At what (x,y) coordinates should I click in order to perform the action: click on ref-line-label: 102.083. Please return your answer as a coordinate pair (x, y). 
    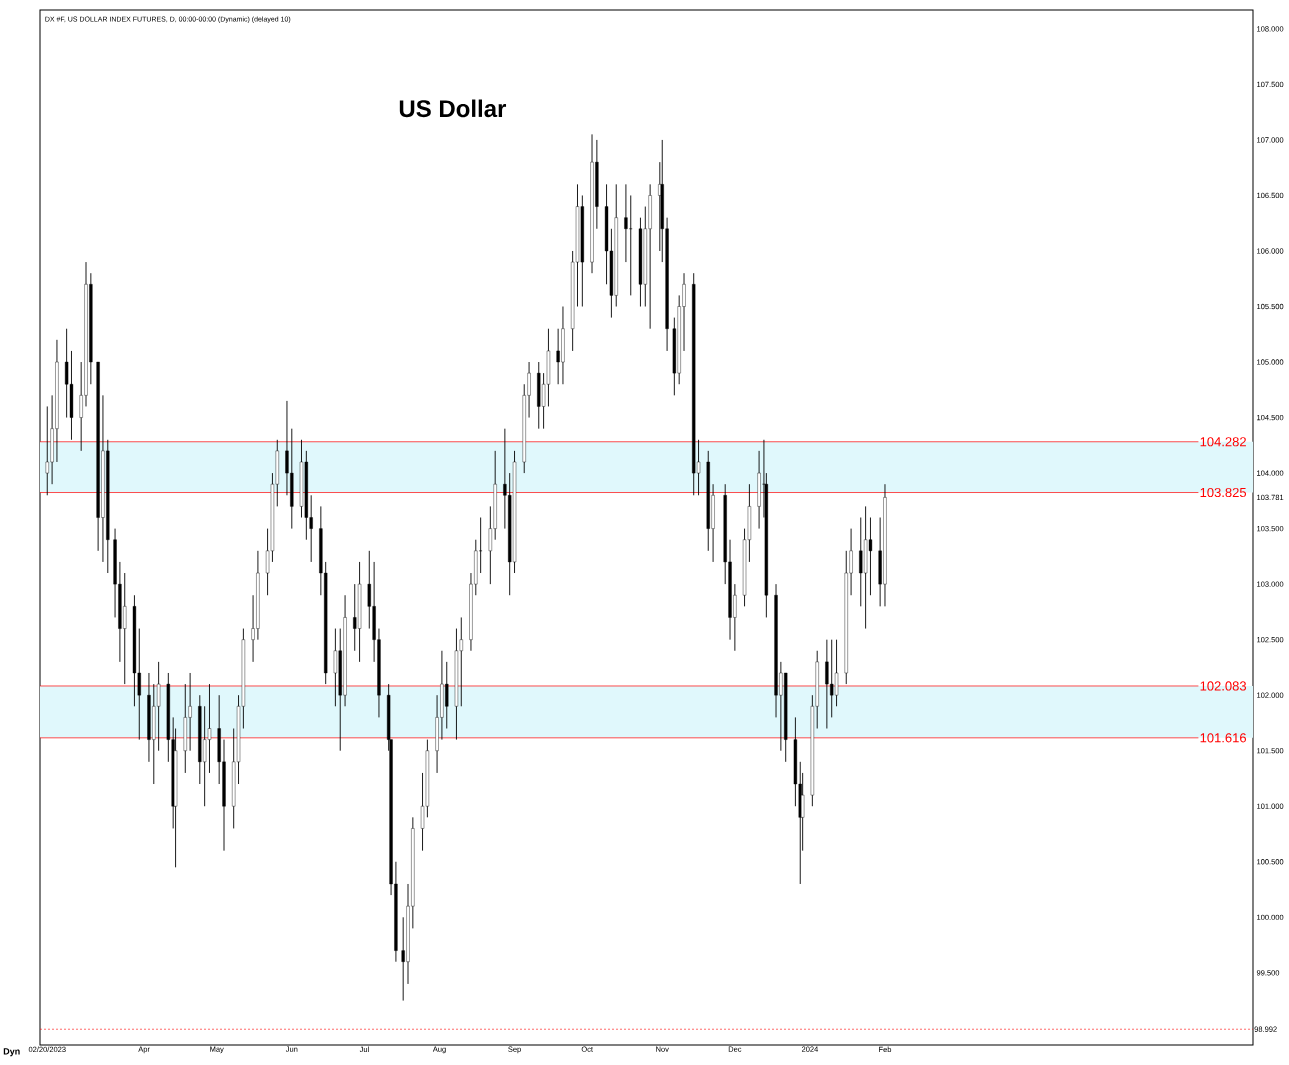
    Looking at the image, I should click on (1223, 686).